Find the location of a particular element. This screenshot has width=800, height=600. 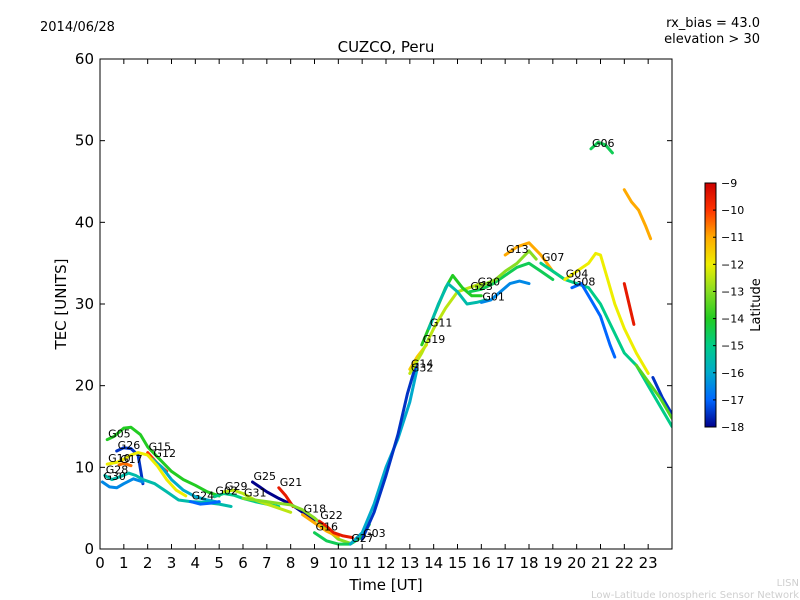

y-tick-label: 0 is located at coordinates (89, 549).